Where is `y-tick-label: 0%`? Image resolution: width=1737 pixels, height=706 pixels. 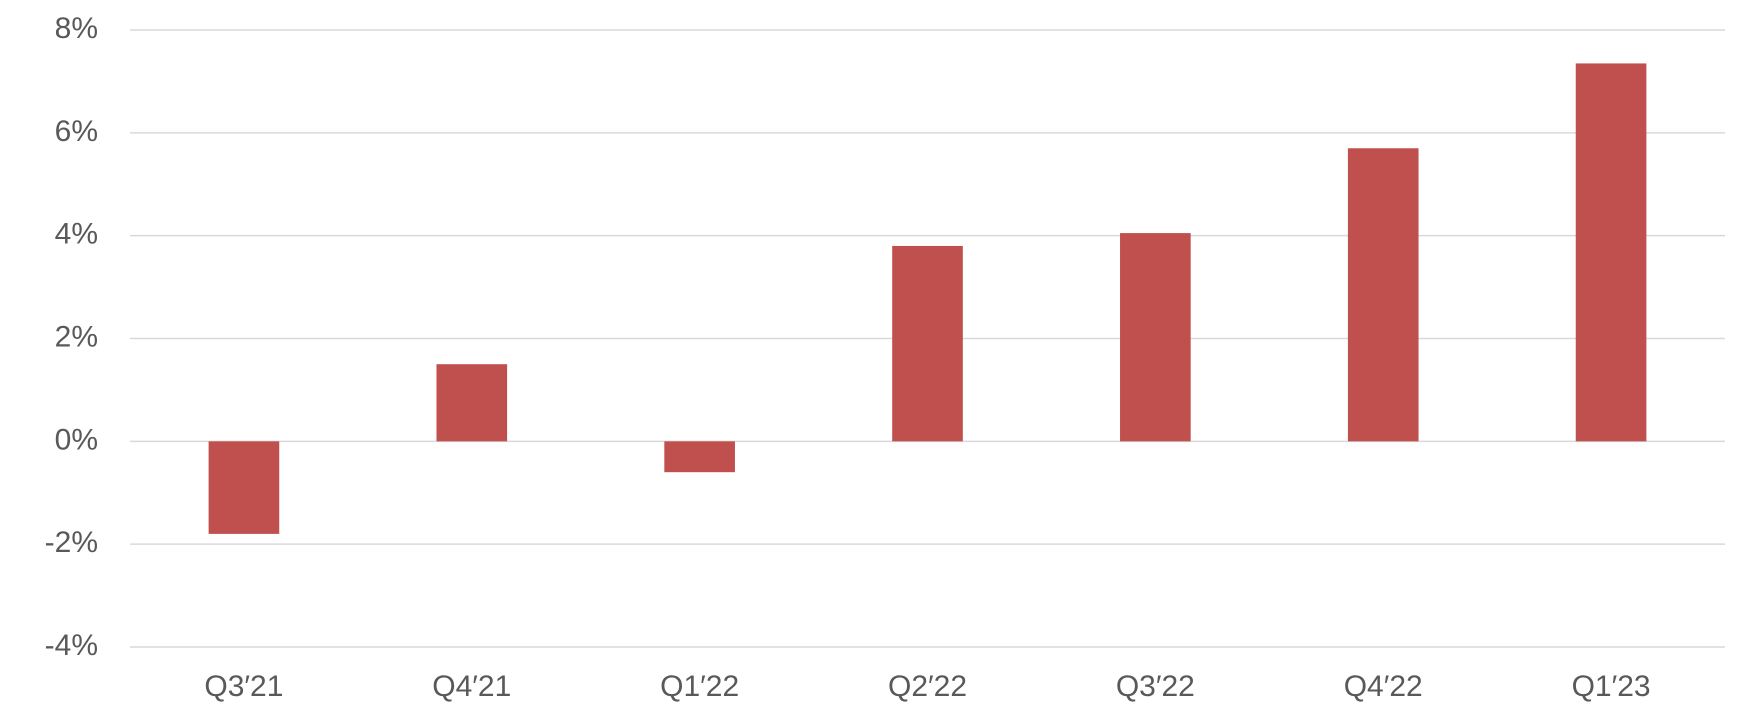 y-tick-label: 0% is located at coordinates (76, 439).